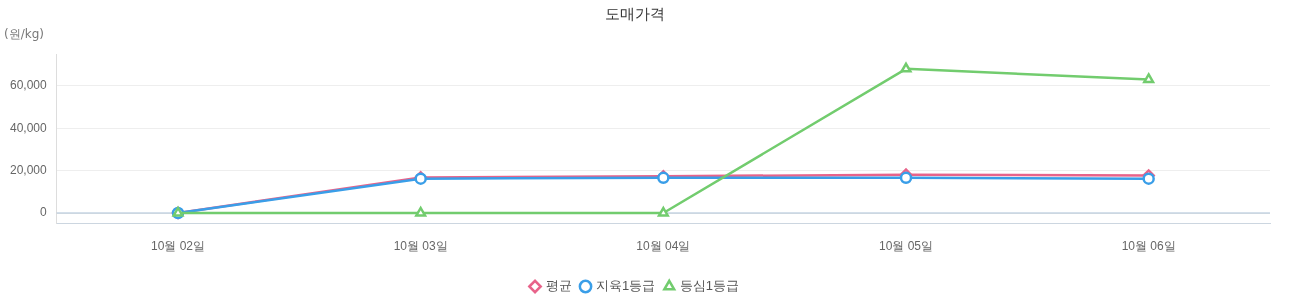 Image resolution: width=1295 pixels, height=303 pixels. I want to click on y-tick-label: 0, so click(44, 212).